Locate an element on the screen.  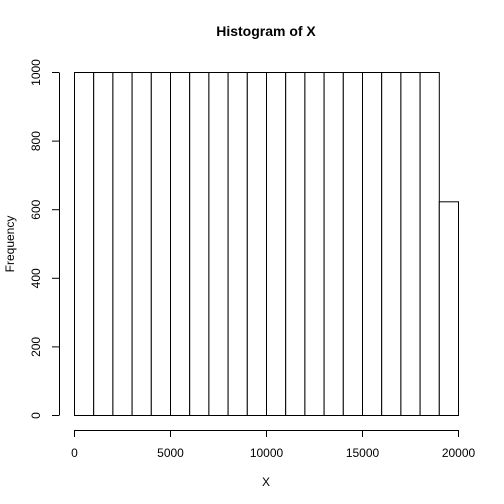
x-tick-label: 15000 is located at coordinates (363, 453).